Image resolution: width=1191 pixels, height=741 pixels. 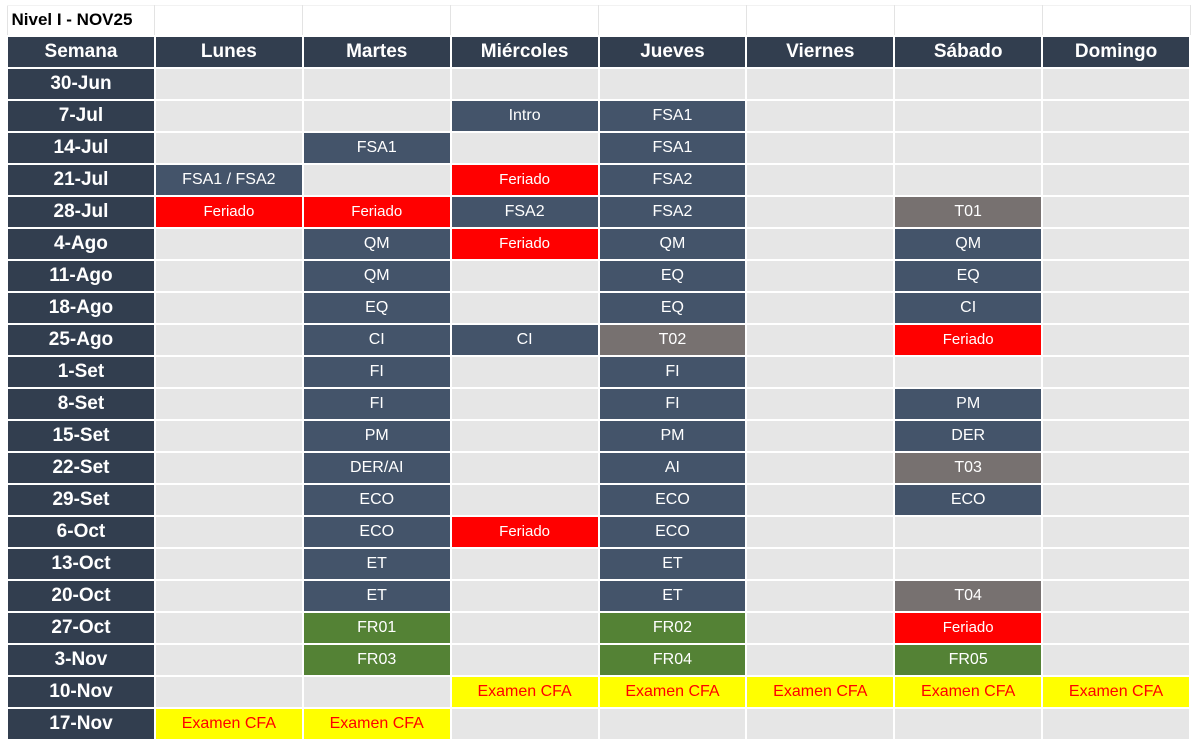 I want to click on schedule-cell-sabado: T03, so click(x=968, y=467).